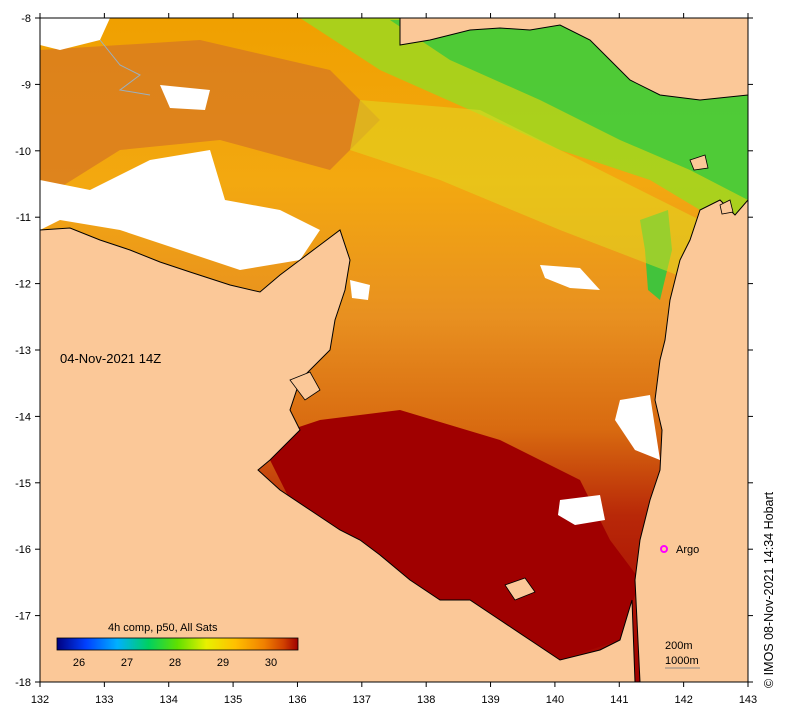  What do you see at coordinates (683, 700) in the screenshot?
I see `lon-tick-label: 142` at bounding box center [683, 700].